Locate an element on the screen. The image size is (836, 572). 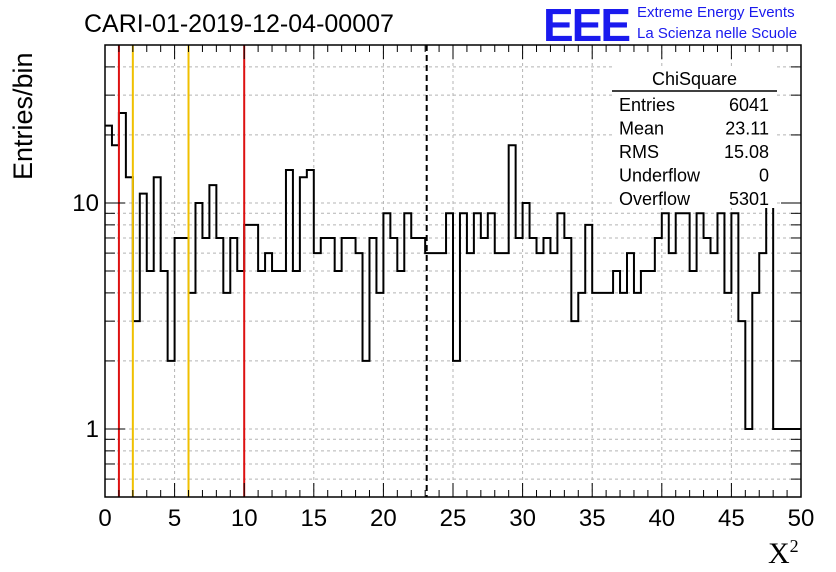
logo-line-2: La Scienza nelle Scuole is located at coordinates (717, 33).